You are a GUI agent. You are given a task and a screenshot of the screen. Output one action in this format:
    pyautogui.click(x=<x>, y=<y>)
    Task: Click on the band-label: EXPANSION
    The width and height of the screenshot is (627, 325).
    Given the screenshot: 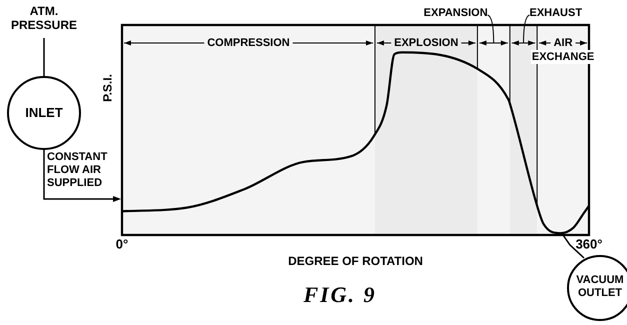 What is the action you would take?
    pyautogui.click(x=456, y=13)
    